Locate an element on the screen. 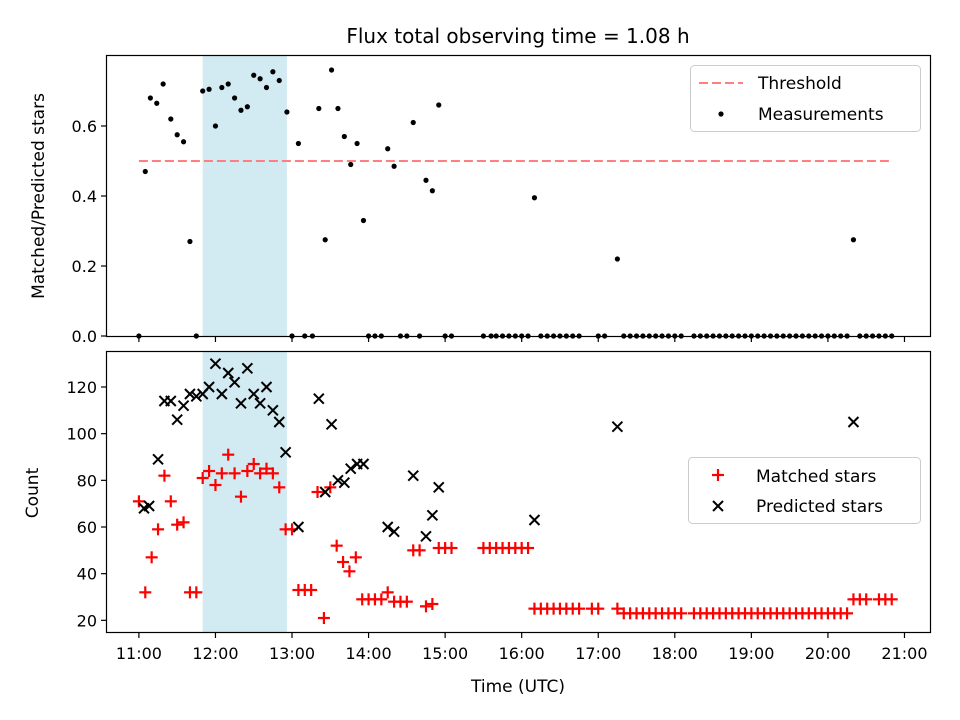 The height and width of the screenshot is (720, 960). bottom-y-axis-label: Count is located at coordinates (33, 492).